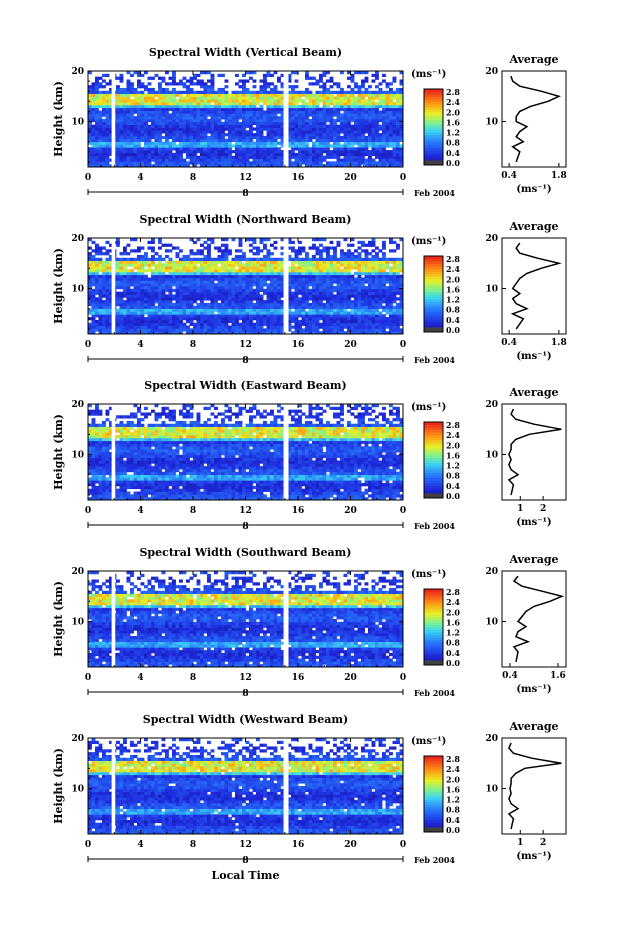 Image resolution: width=619 pixels, height=933 pixels. What do you see at coordinates (559, 176) in the screenshot?
I see `profile-x-tick-label: 1.8` at bounding box center [559, 176].